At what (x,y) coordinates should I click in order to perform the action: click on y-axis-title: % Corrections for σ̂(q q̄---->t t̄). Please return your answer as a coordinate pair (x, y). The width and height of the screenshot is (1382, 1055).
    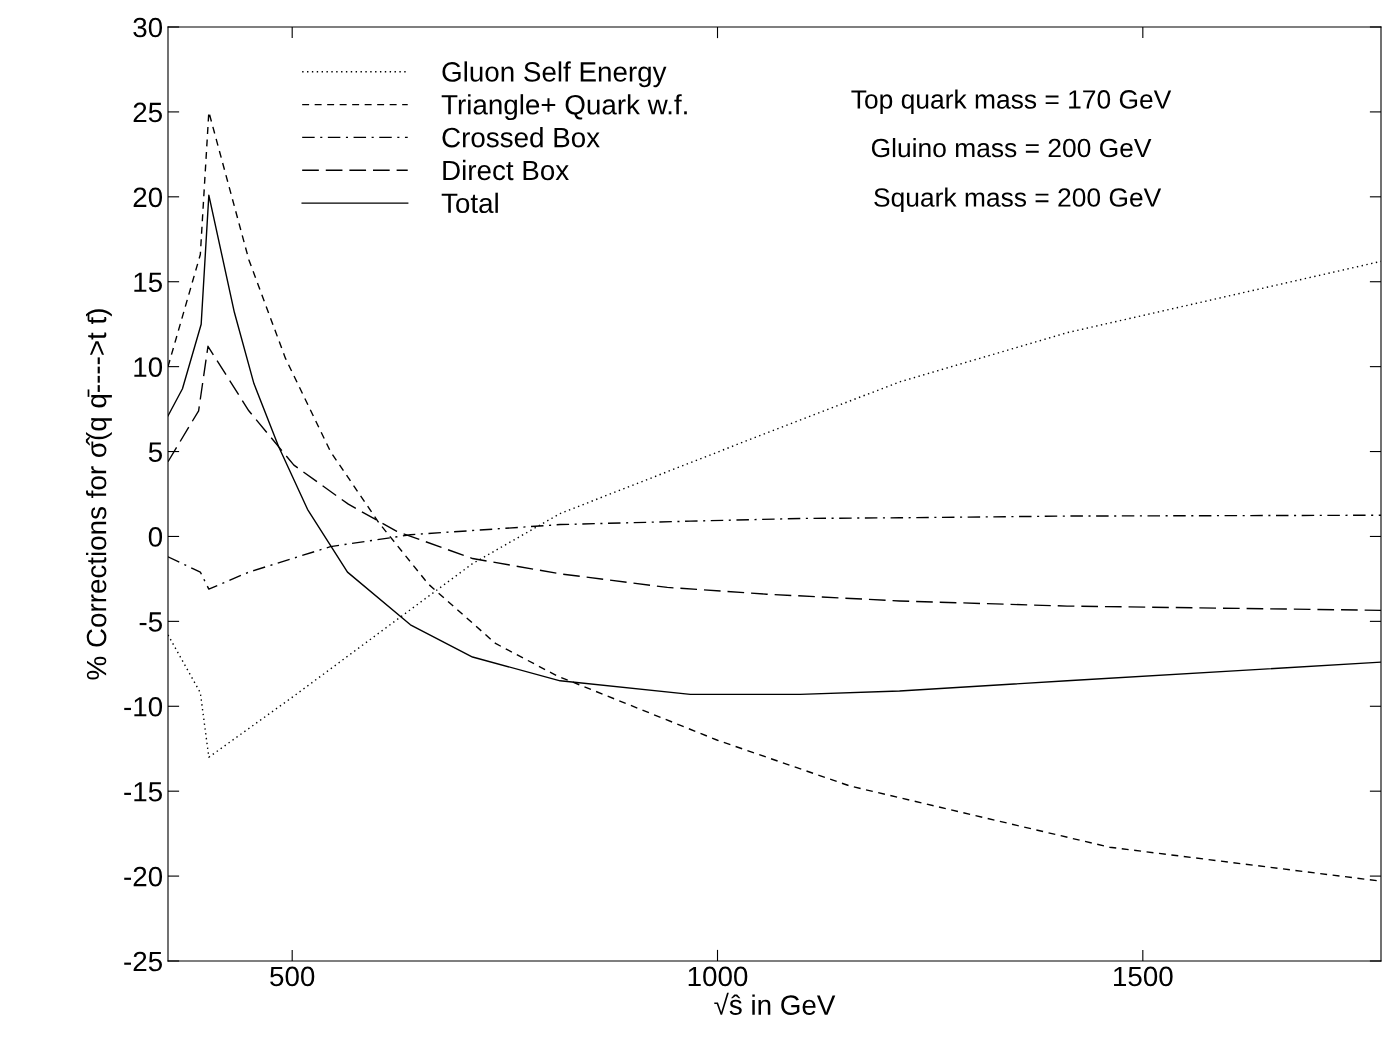
    Looking at the image, I should click on (98, 494).